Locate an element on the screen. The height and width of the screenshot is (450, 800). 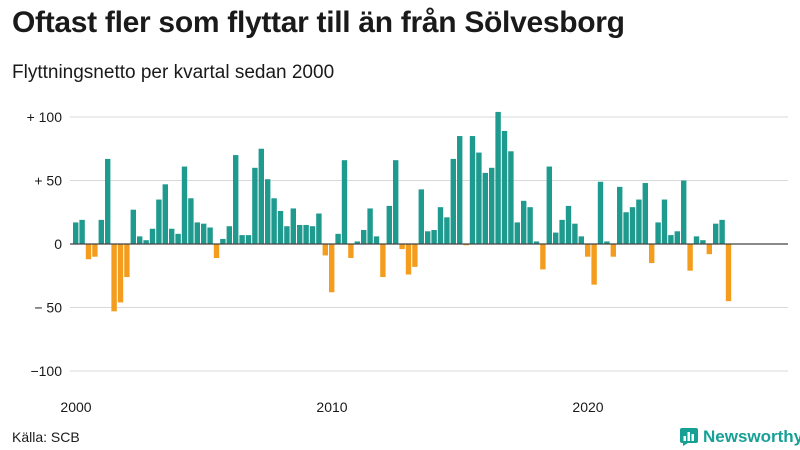
y-tick-label: + 50 is located at coordinates (48, 181).